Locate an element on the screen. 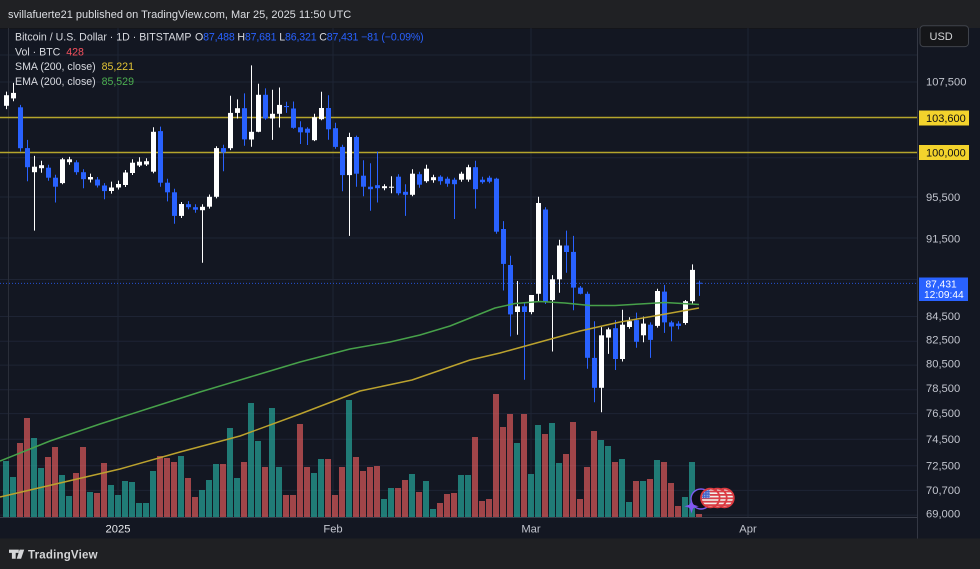  svg-text: 76,500 is located at coordinates (943, 414).